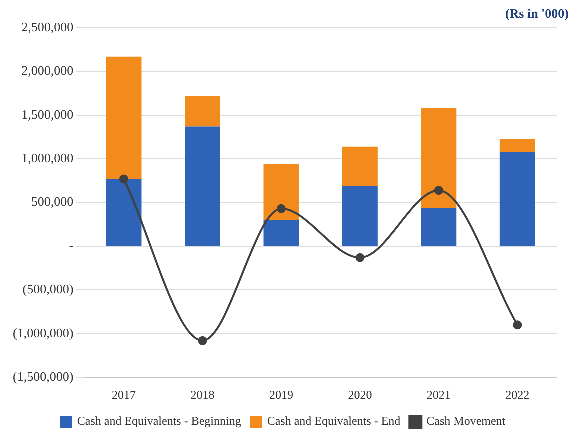  Describe the element at coordinates (71, 245) in the screenshot. I see `y-tick-label: -` at that location.